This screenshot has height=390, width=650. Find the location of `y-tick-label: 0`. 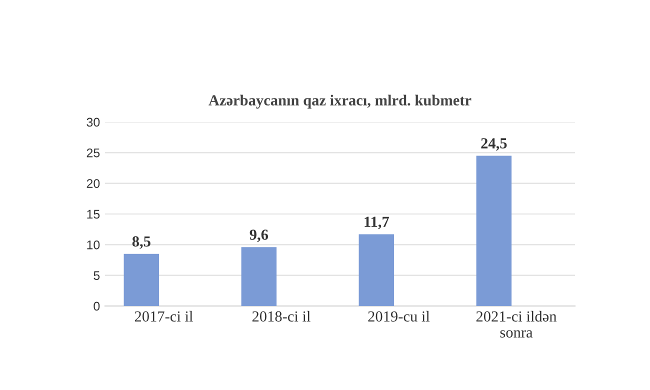

y-tick-label: 0 is located at coordinates (97, 306).